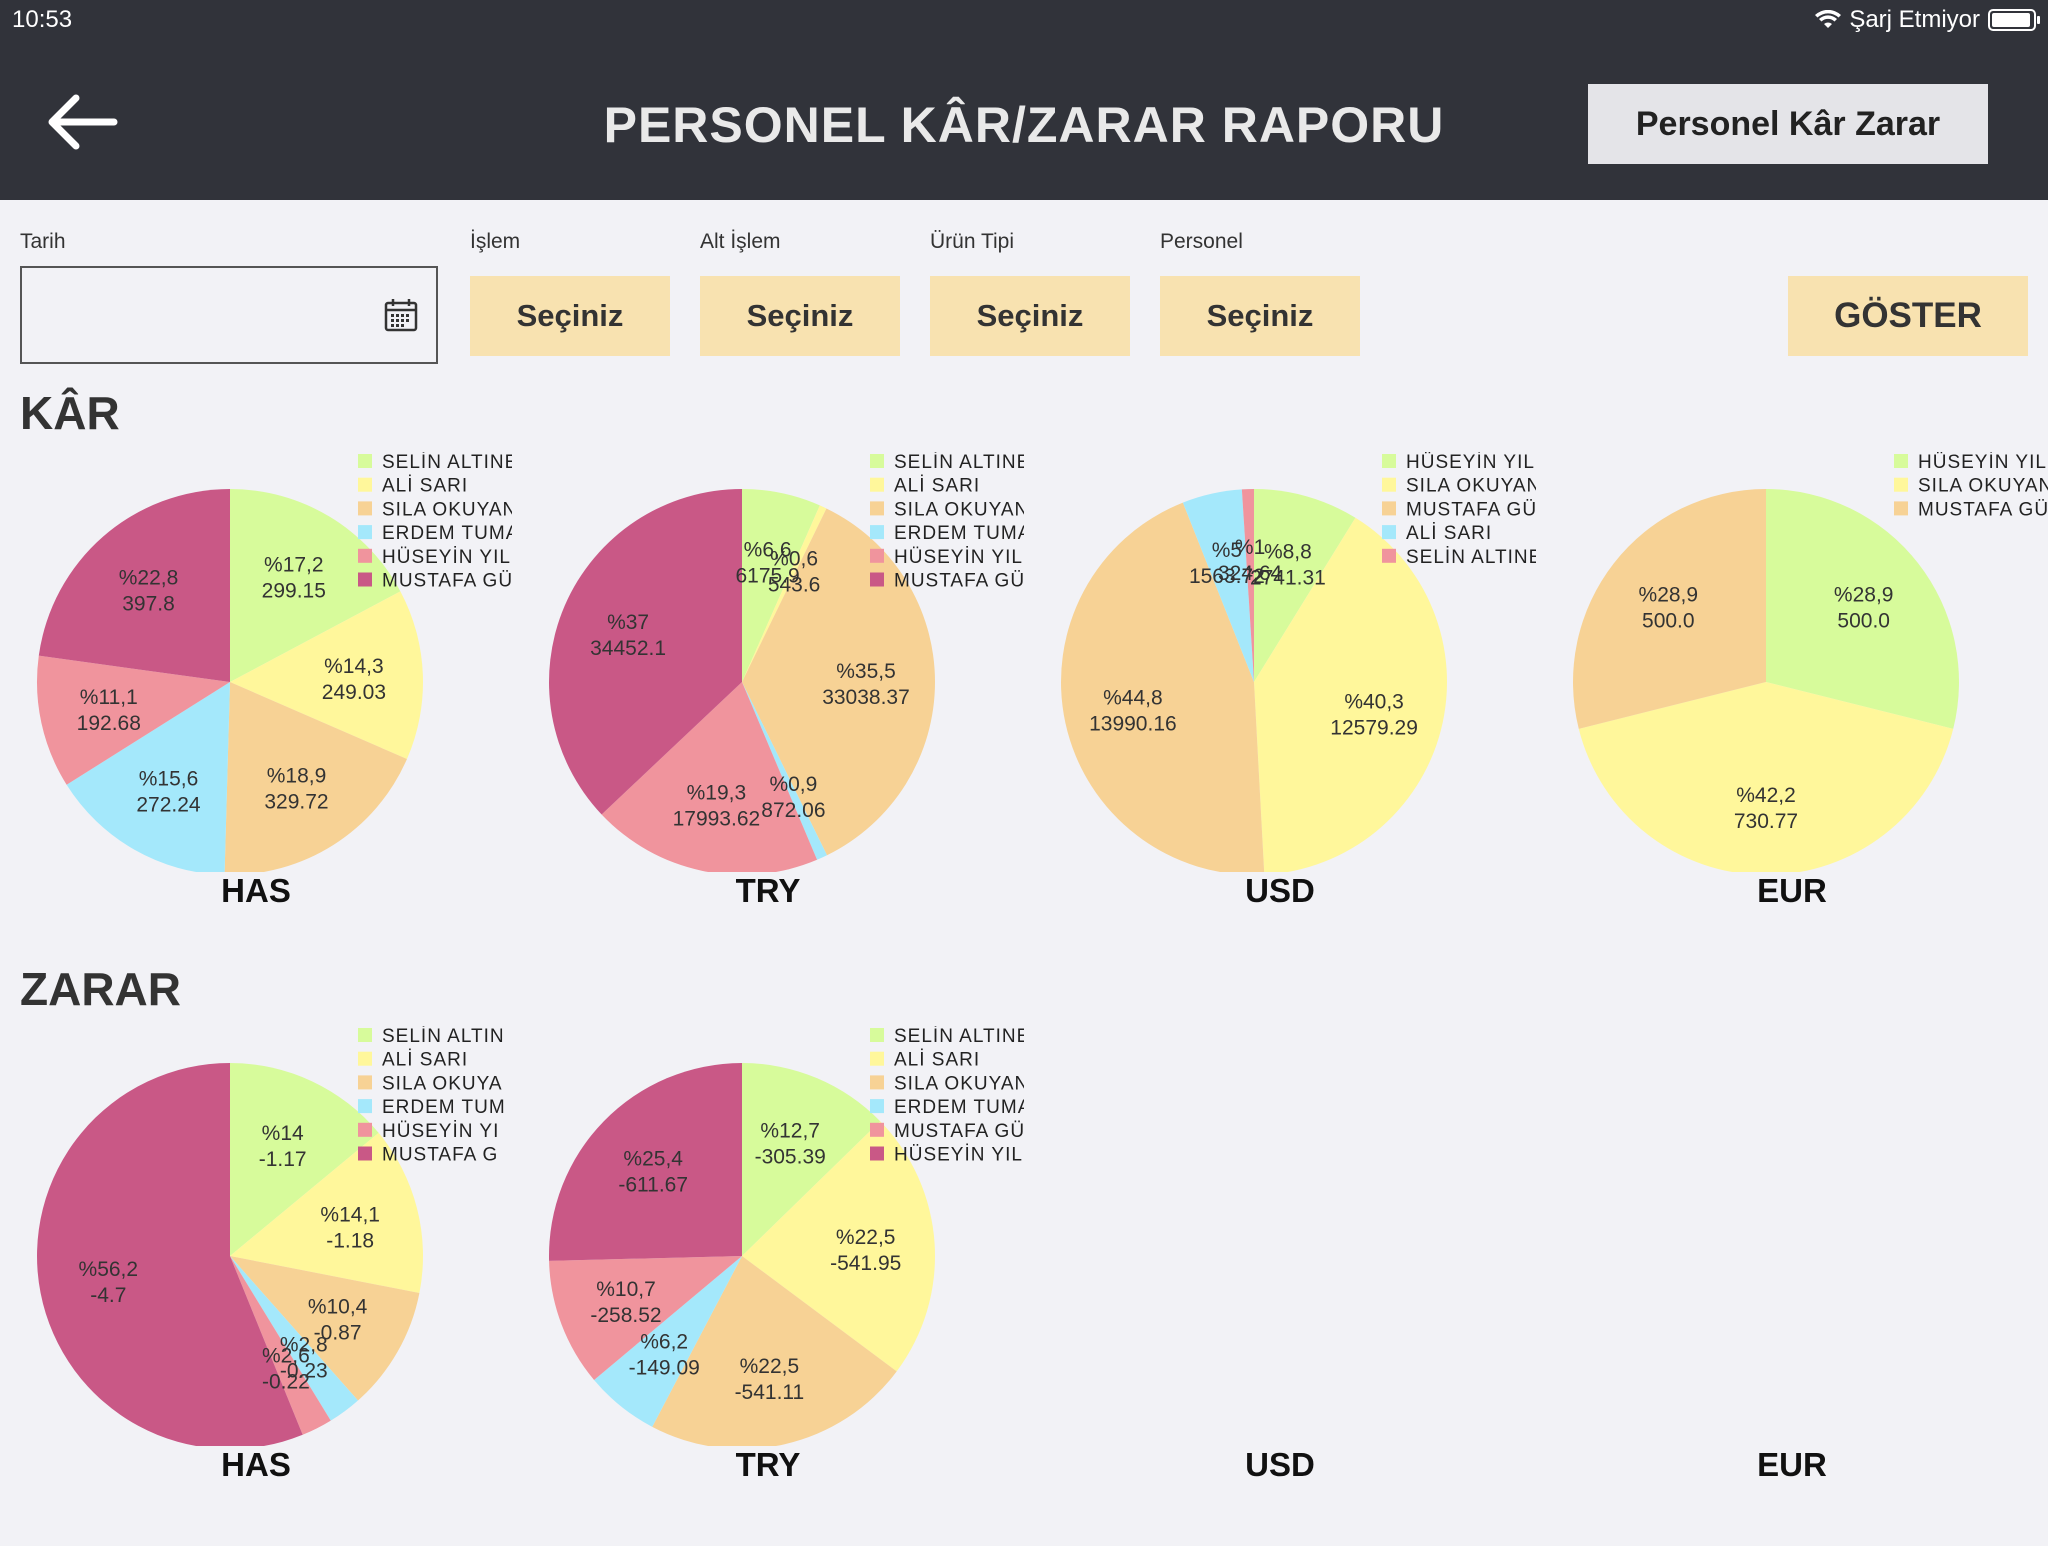  I want to click on profit-usd-slice-label-4: %1 324.64, so click(1250, 560).